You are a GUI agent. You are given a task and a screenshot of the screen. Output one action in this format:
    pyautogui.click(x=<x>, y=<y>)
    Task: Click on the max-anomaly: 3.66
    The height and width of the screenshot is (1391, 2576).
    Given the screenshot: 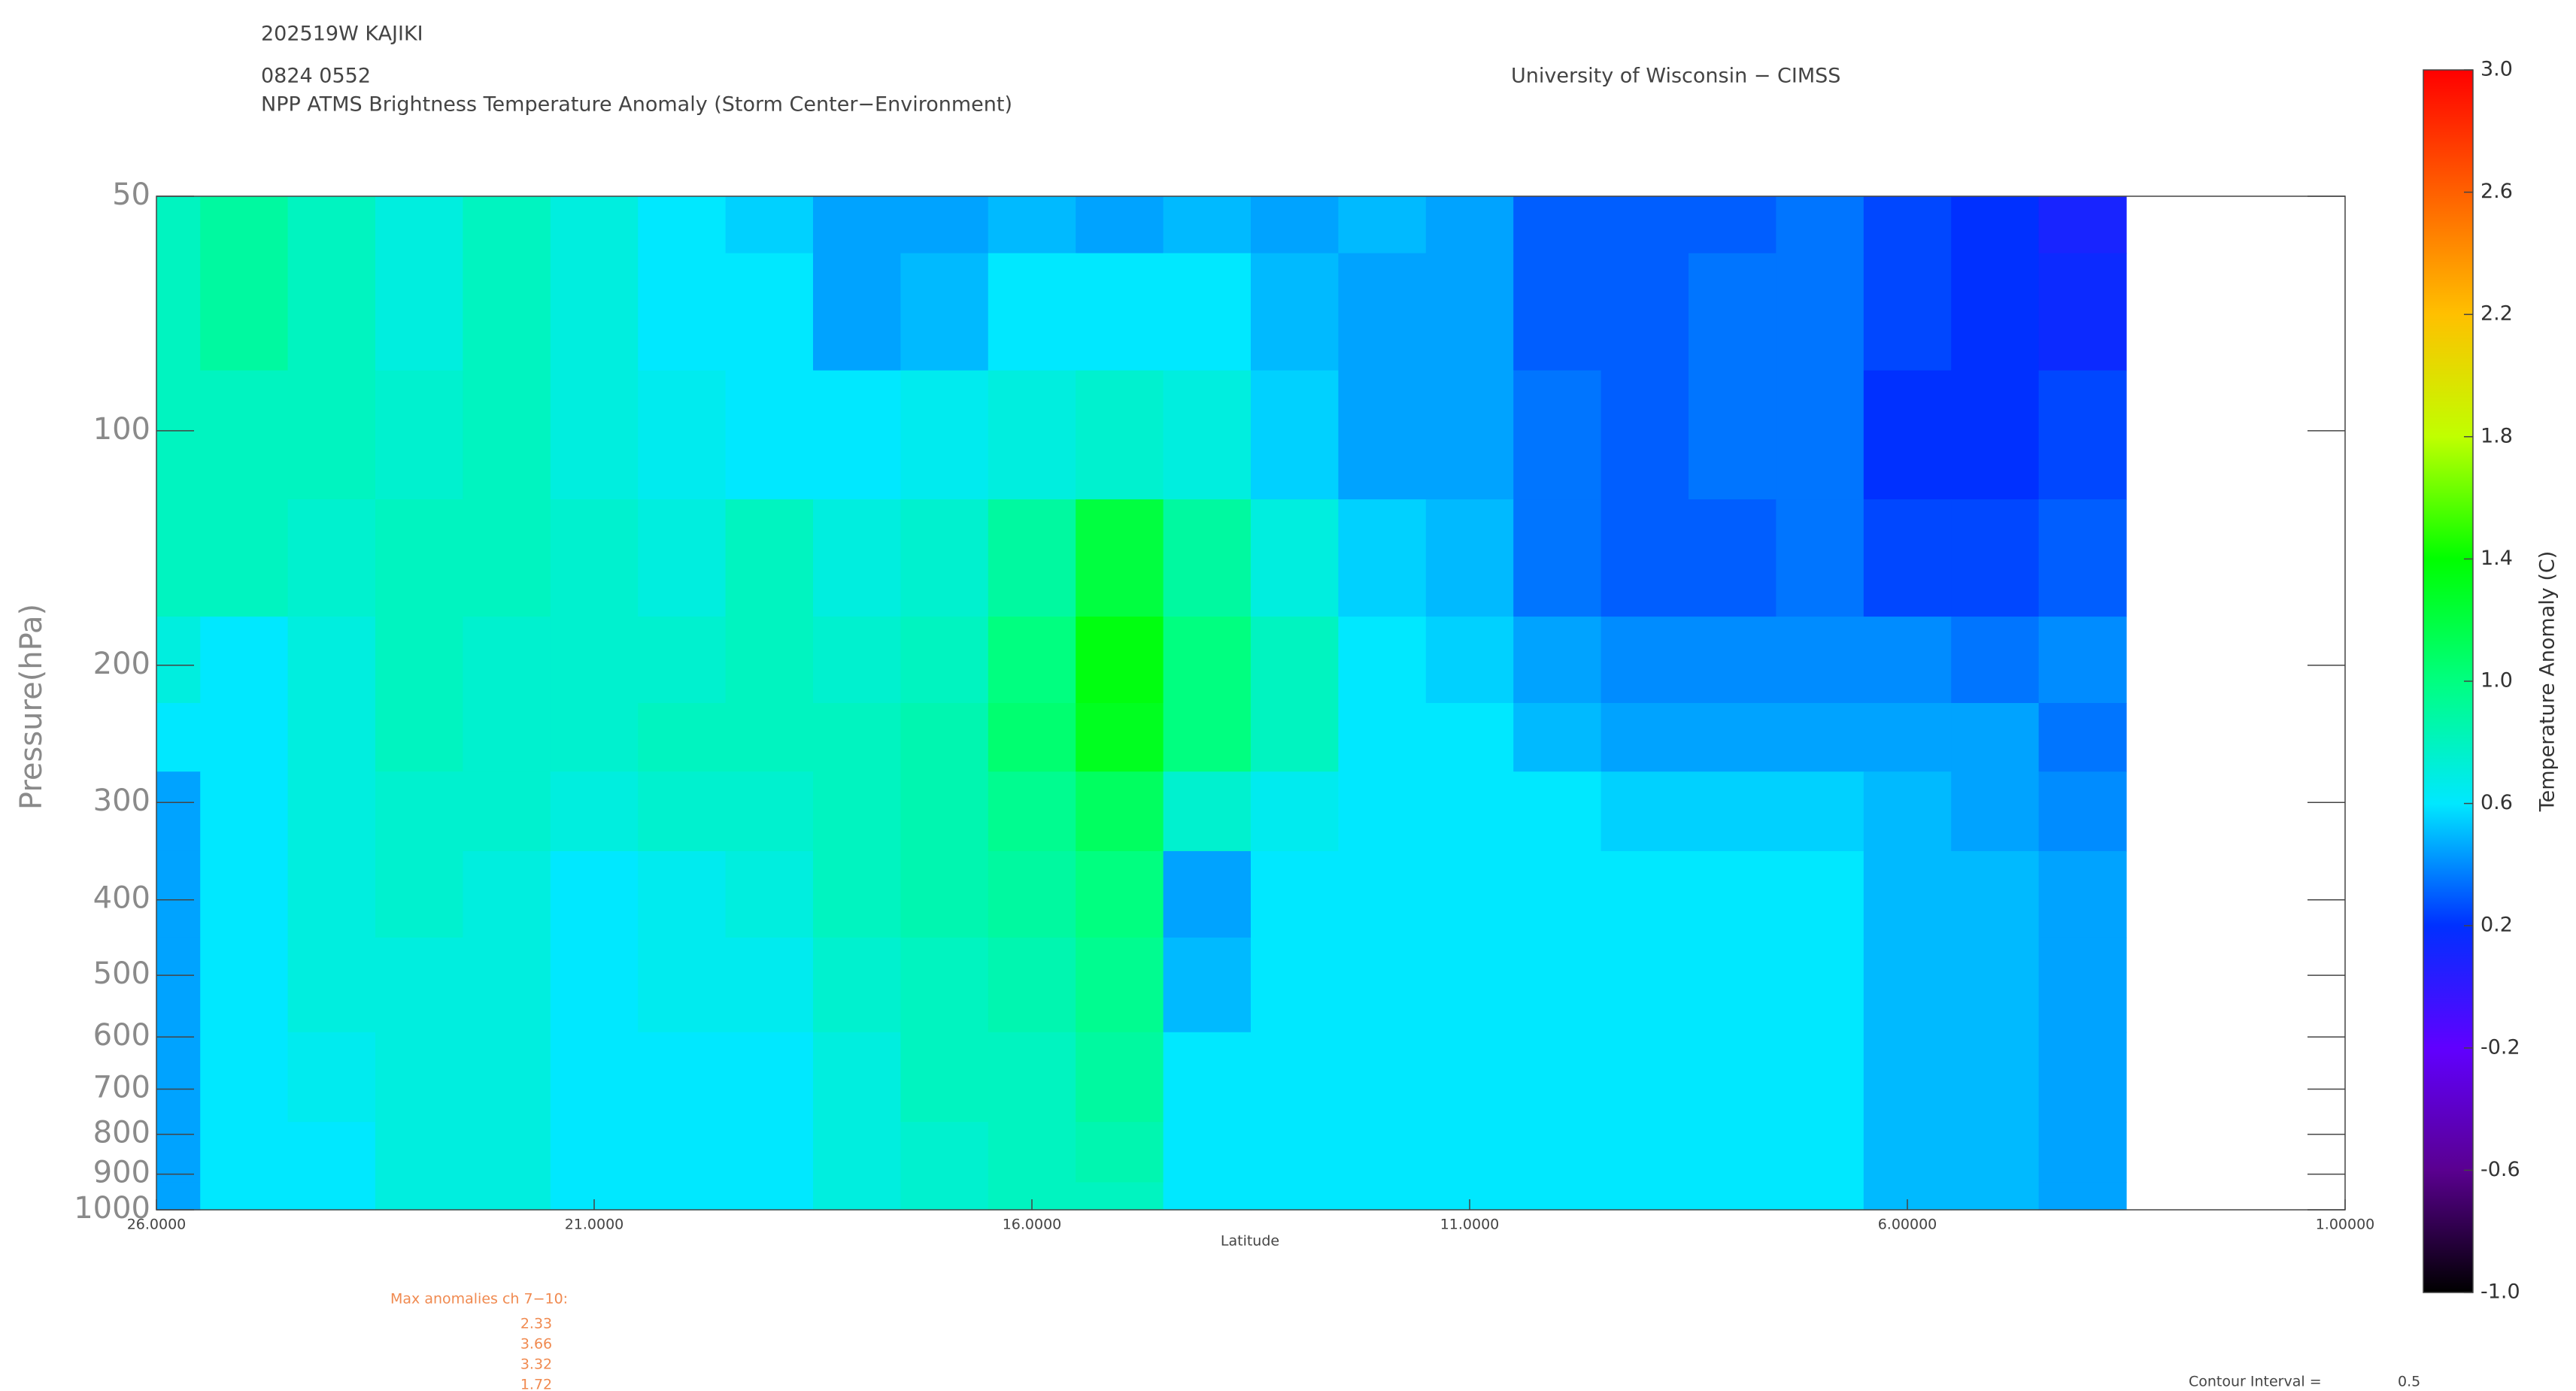 What is the action you would take?
    pyautogui.click(x=536, y=1344)
    